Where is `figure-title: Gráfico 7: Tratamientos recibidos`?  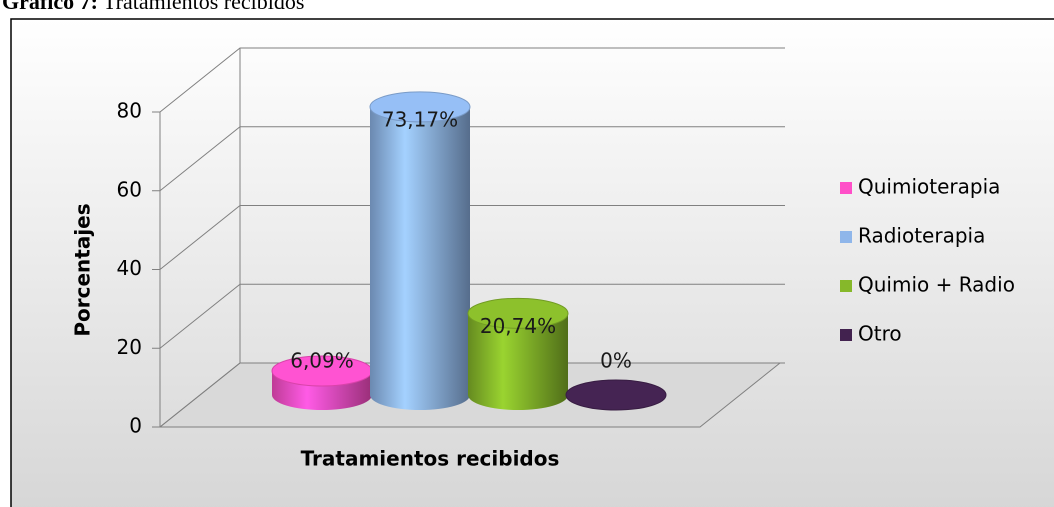
figure-title: Gráfico 7: Tratamientos recibidos is located at coordinates (153, 7).